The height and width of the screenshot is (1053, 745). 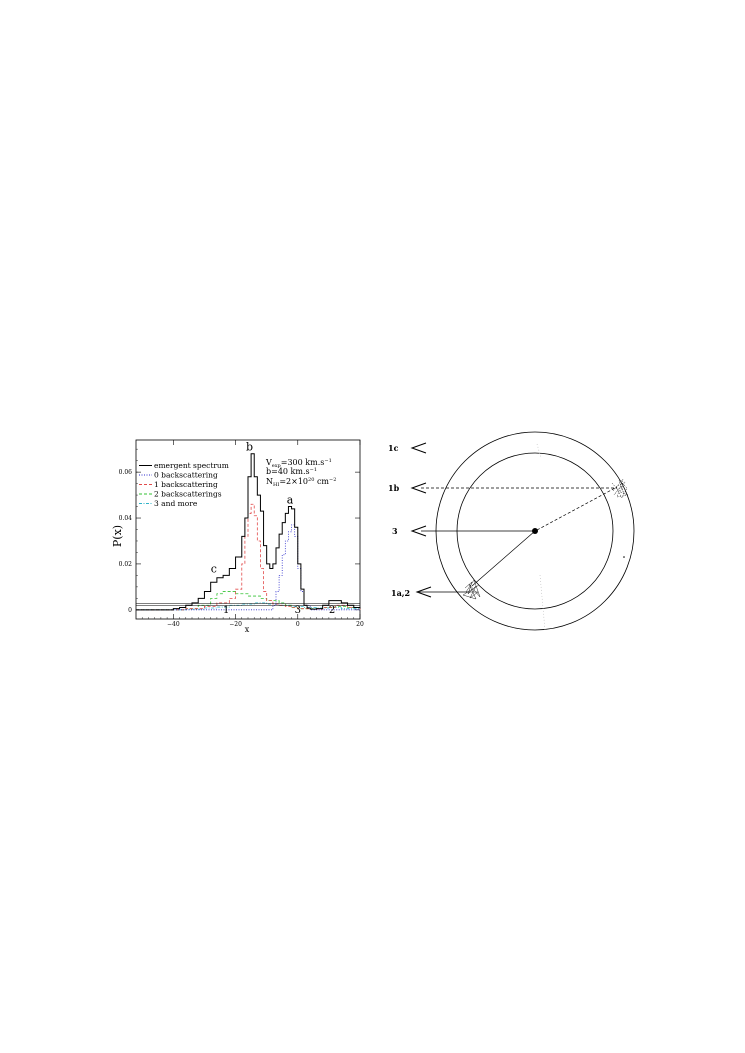 What do you see at coordinates (130, 610) in the screenshot?
I see `y-tick-label: 0` at bounding box center [130, 610].